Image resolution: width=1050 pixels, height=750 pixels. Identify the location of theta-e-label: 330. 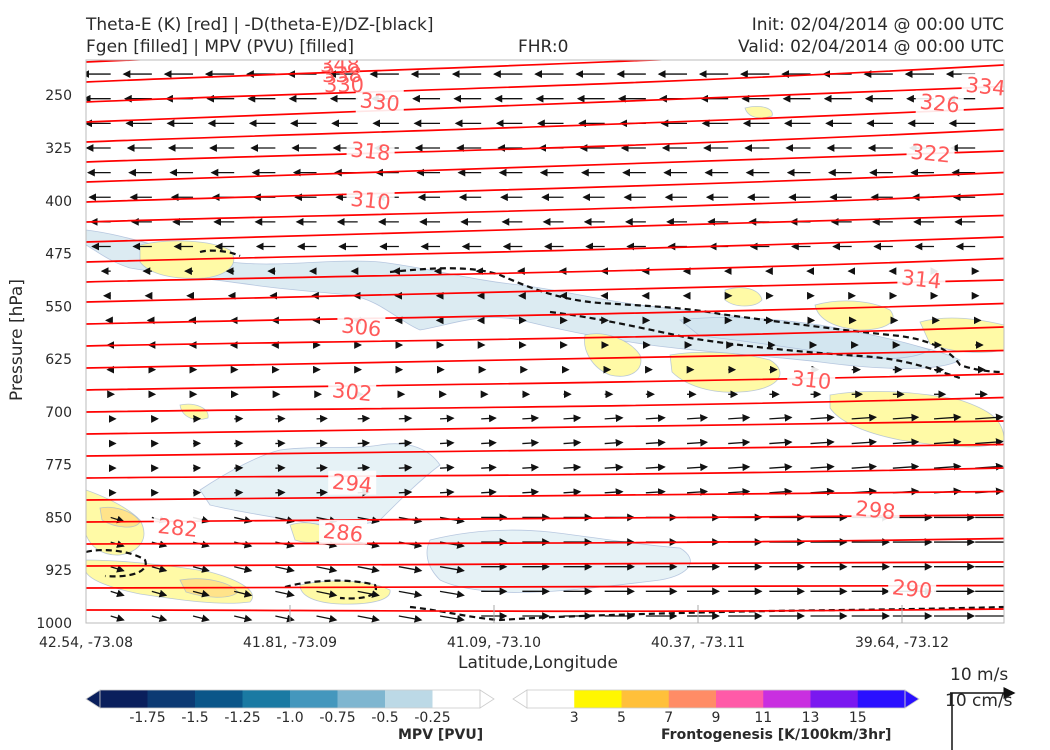
(344, 85).